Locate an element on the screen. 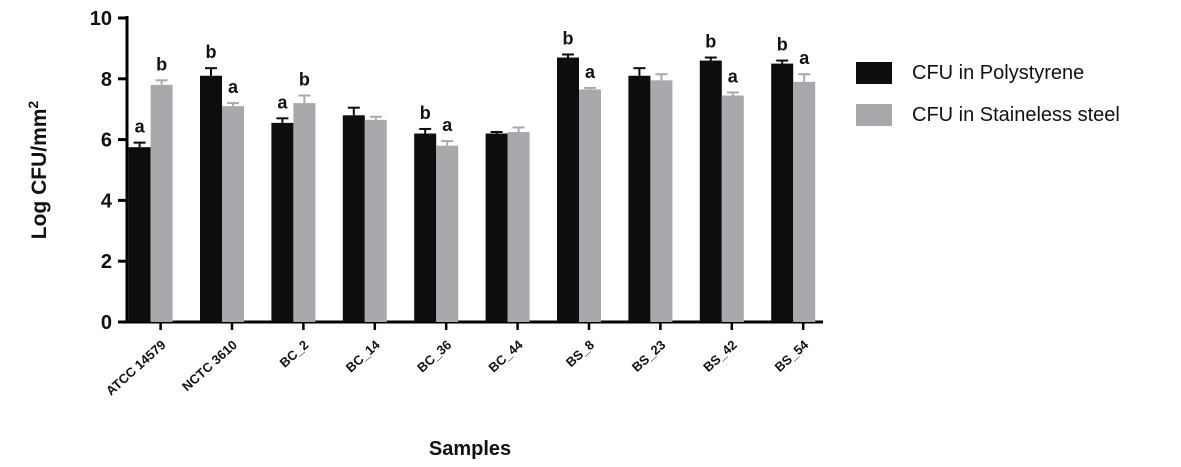  y-axis-label-superscript: 2 is located at coordinates (33, 105).